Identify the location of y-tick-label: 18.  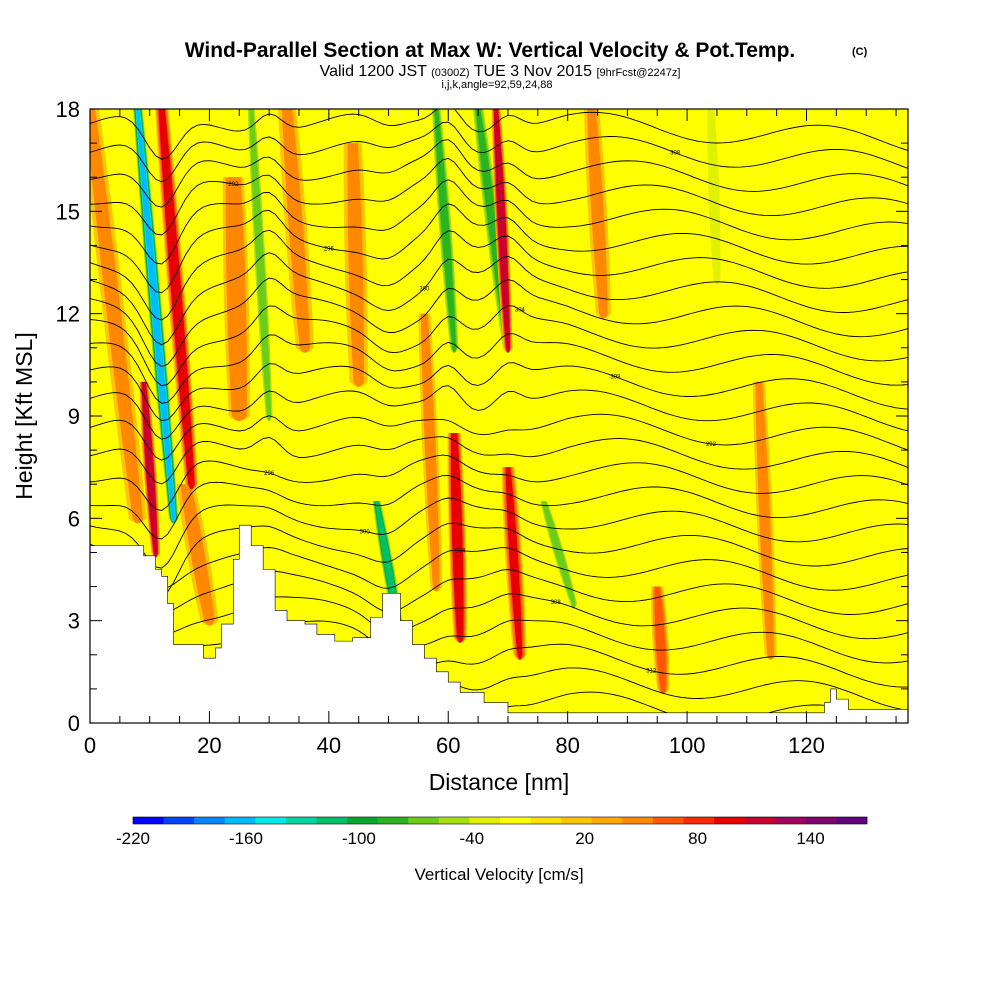
(68, 109).